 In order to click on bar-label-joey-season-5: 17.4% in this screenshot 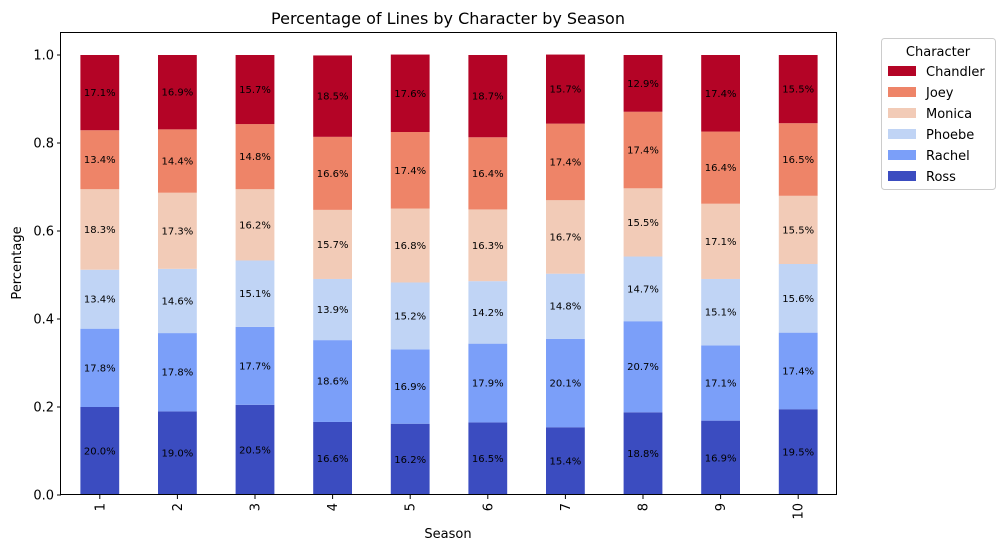, I will do `click(410, 171)`.